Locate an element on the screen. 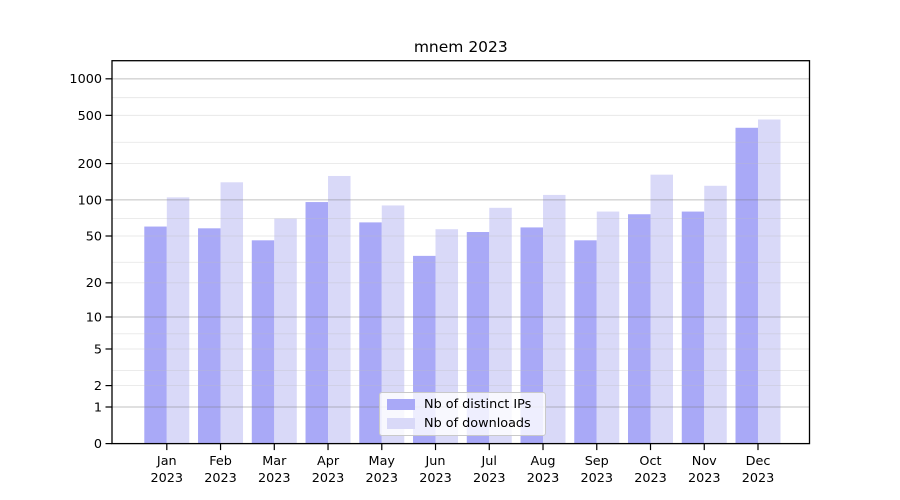 The image size is (900, 500). x-tick-label-year-jul: 2023 is located at coordinates (489, 478).